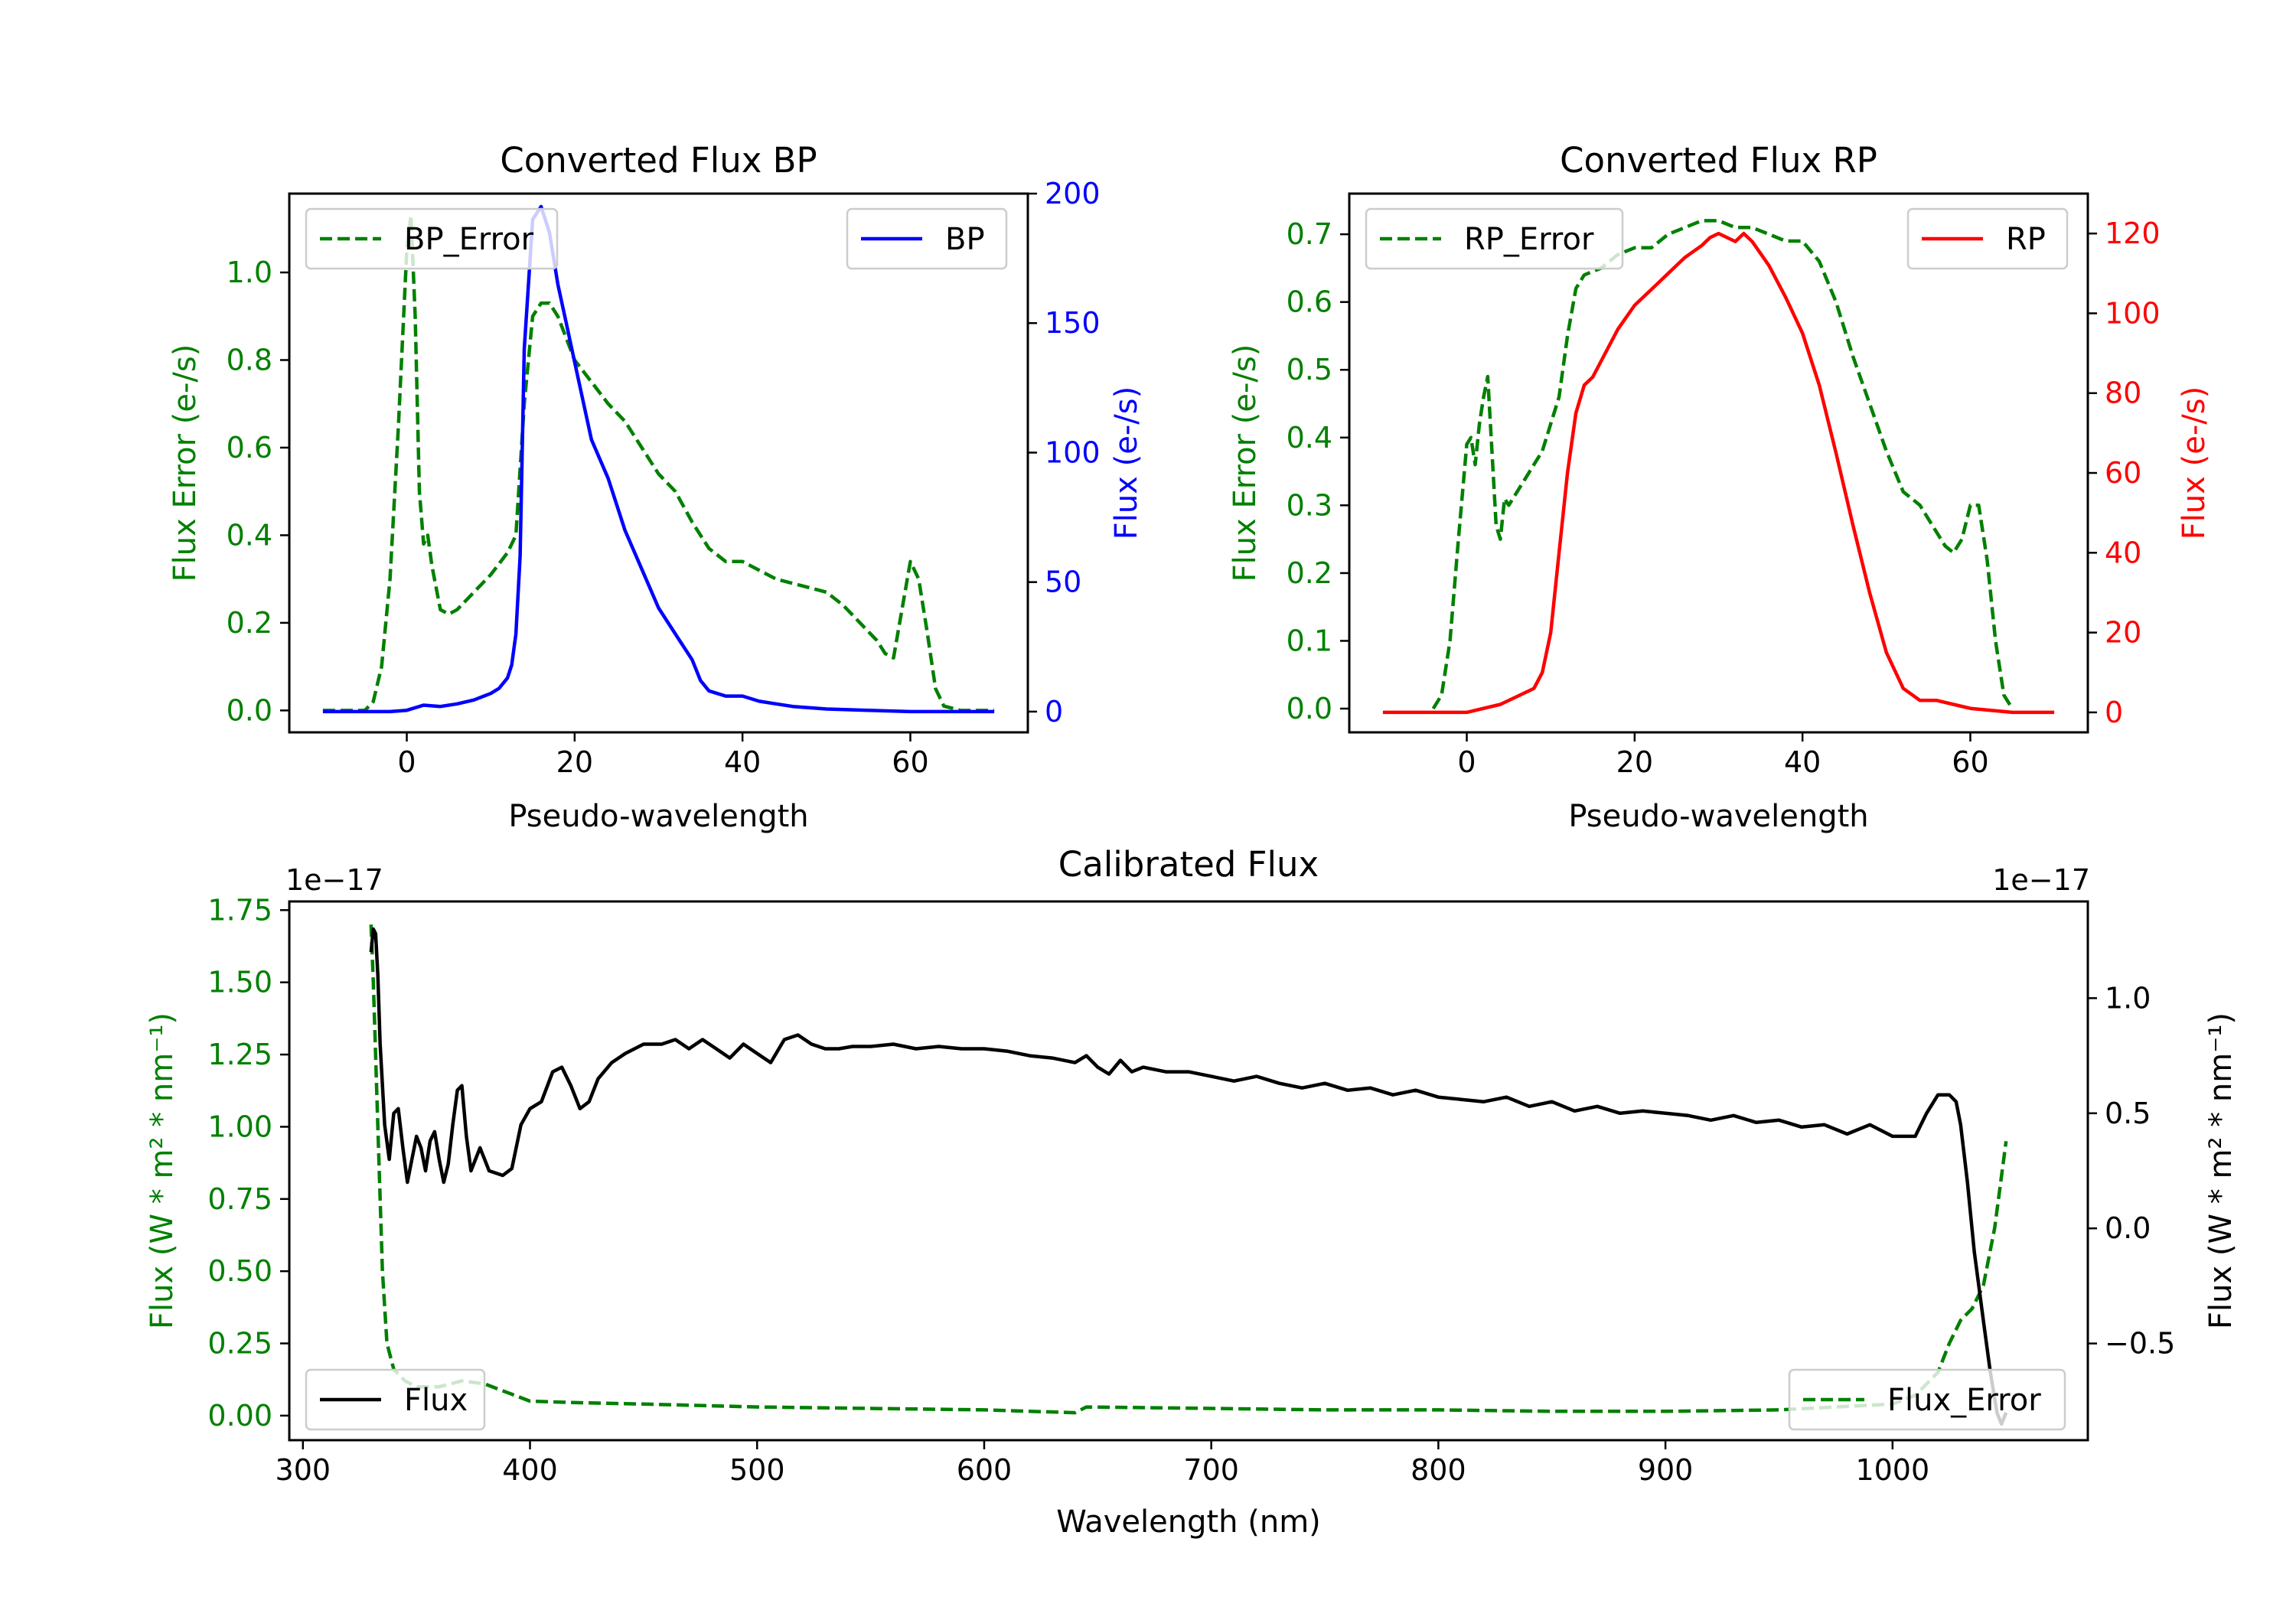 This screenshot has height=1607, width=2296. Describe the element at coordinates (239, 1199) in the screenshot. I see `y-left-tick-label: 0.75` at that location.